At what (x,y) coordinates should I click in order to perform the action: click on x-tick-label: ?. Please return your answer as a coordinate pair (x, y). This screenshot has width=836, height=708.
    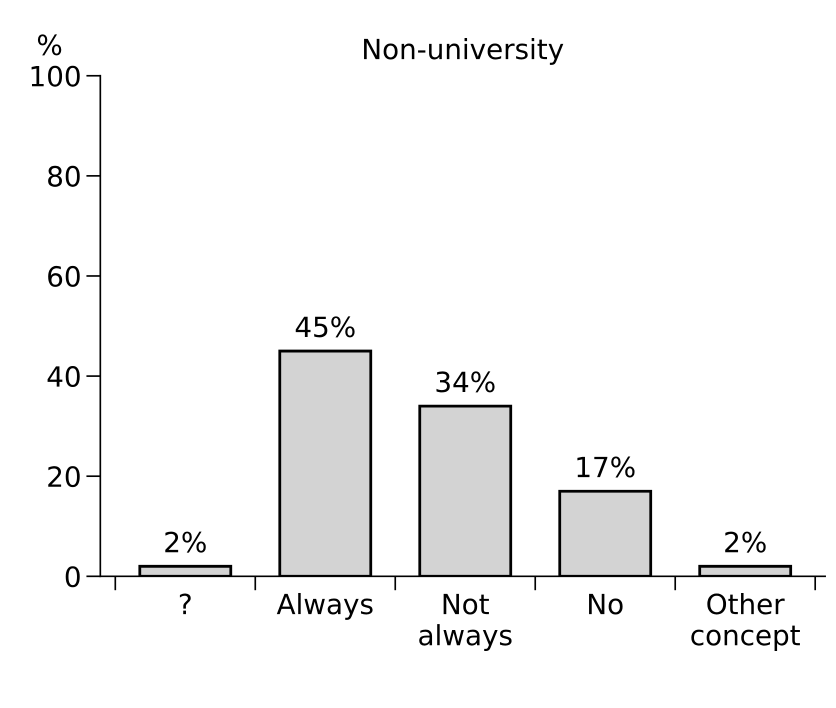
    Looking at the image, I should click on (185, 603).